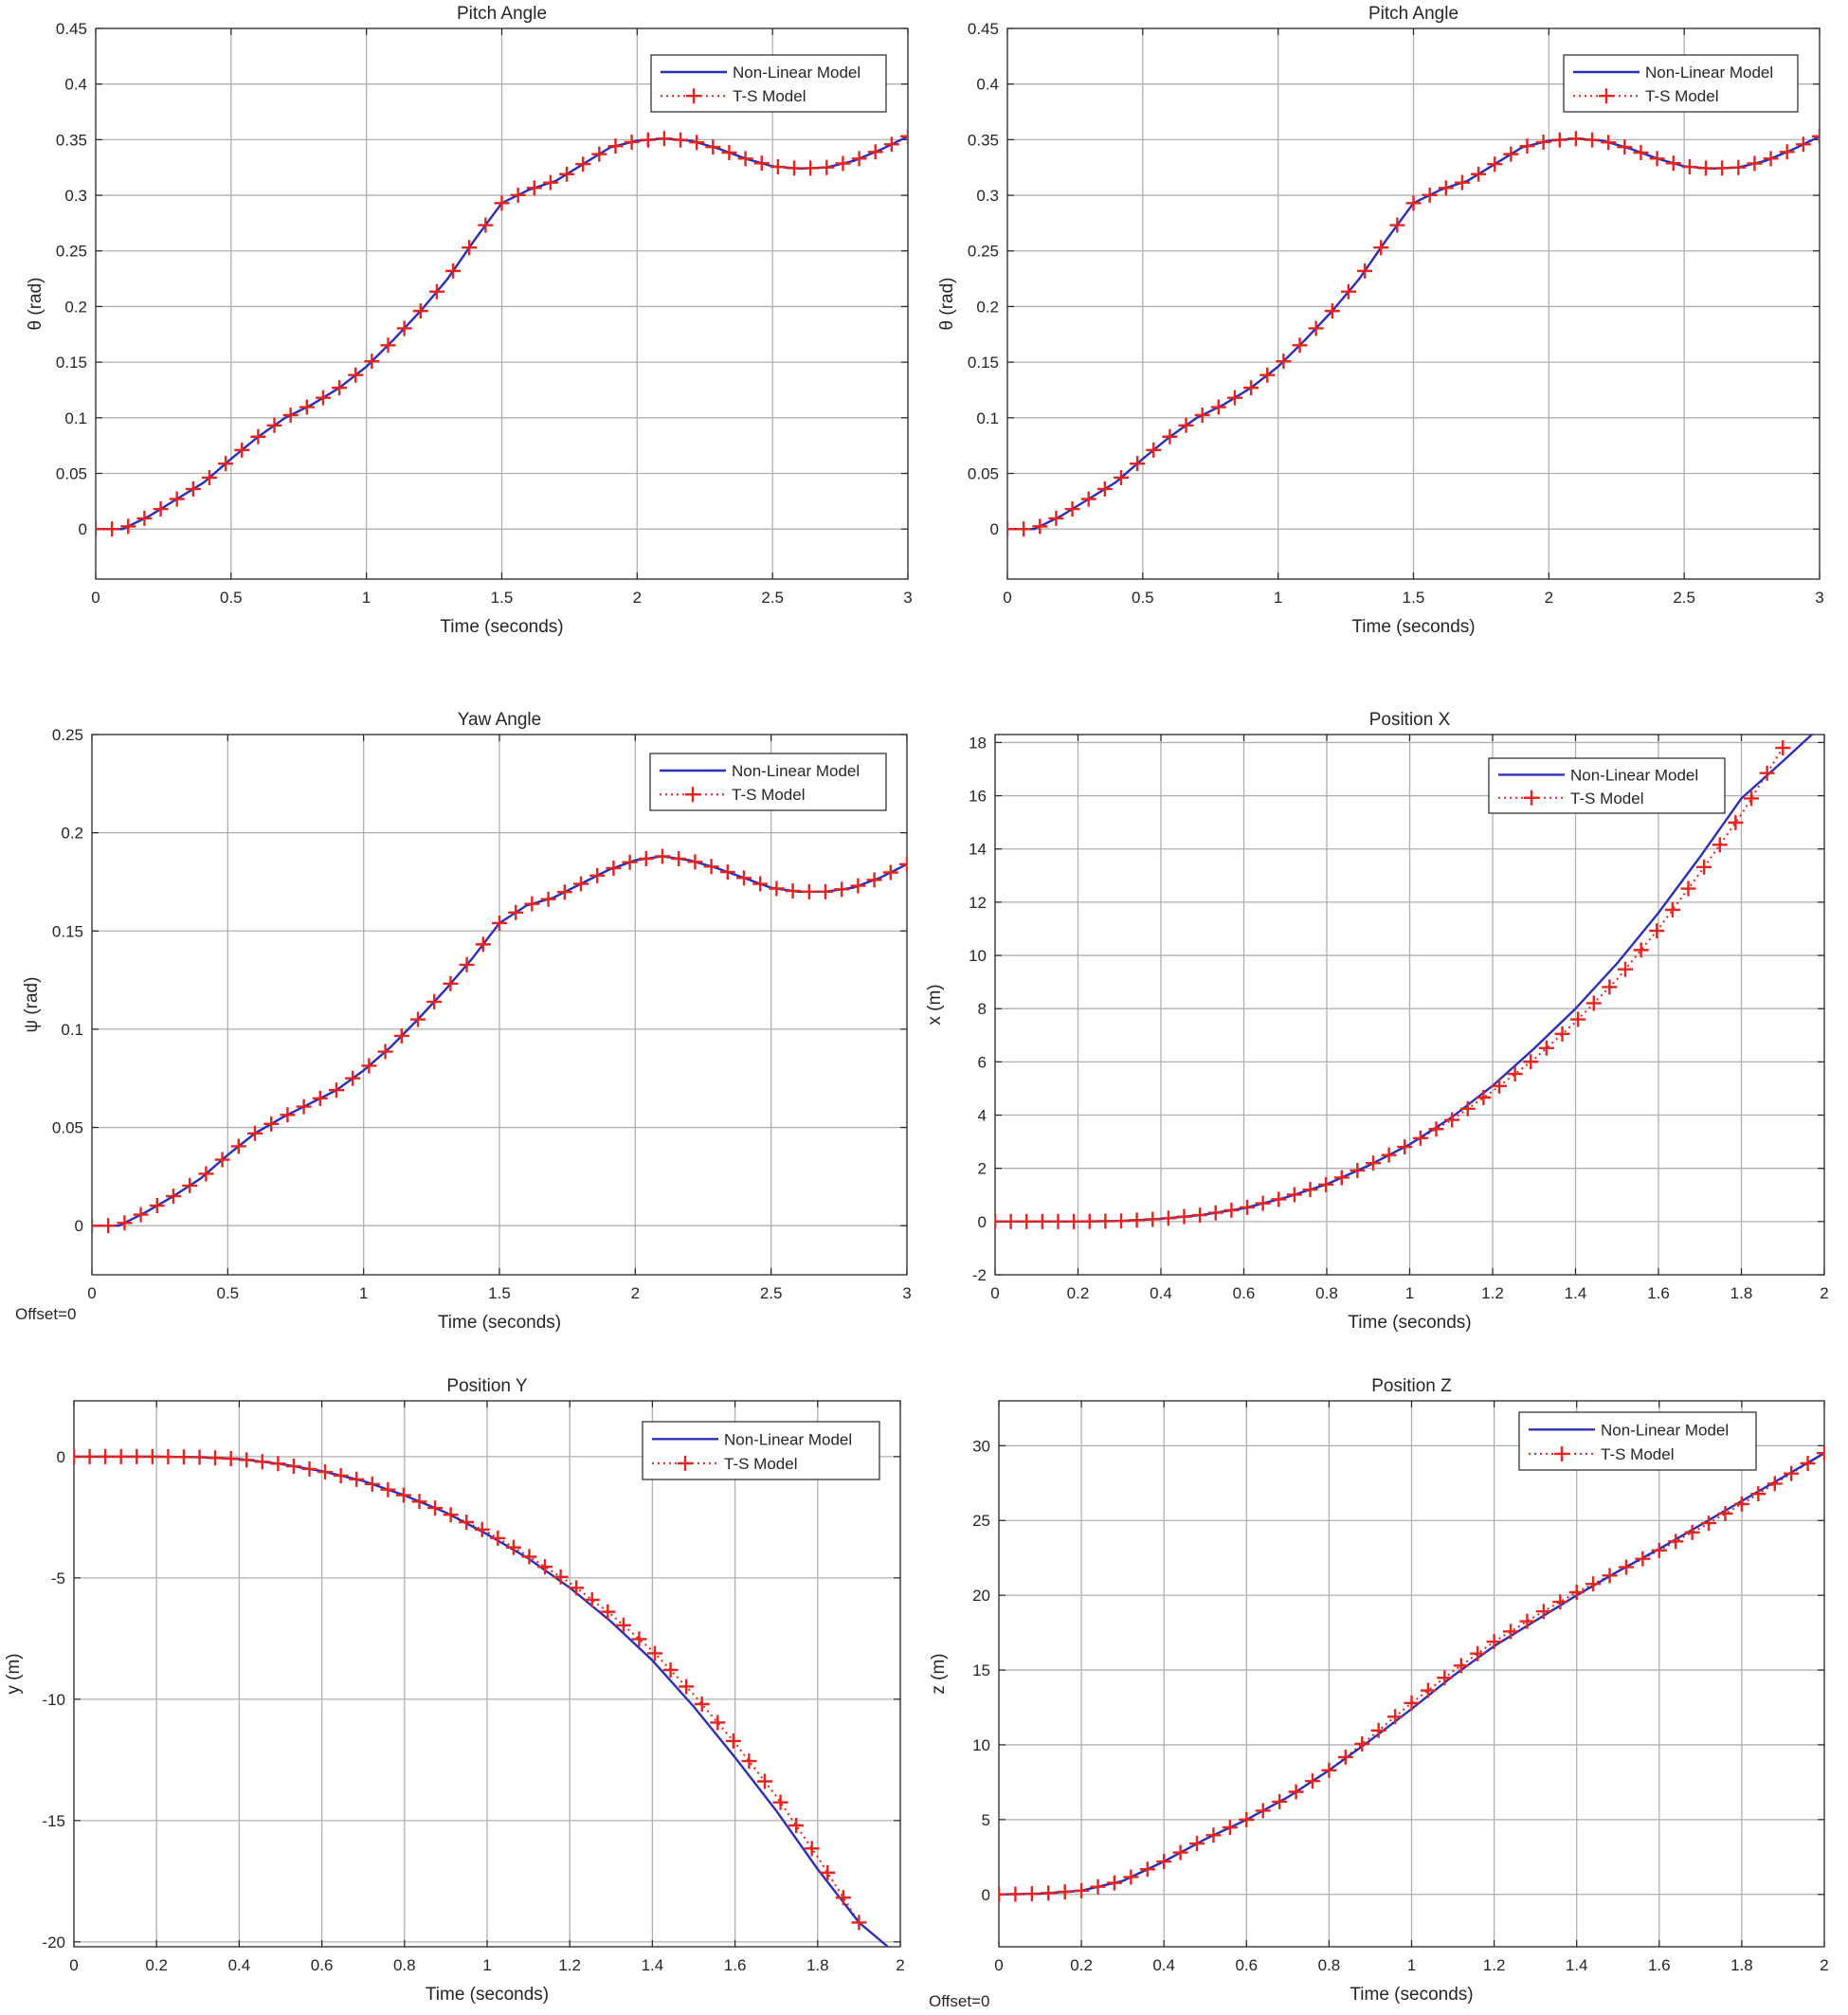 The width and height of the screenshot is (1848, 2015). I want to click on x-tick-label: 1, so click(487, 1965).